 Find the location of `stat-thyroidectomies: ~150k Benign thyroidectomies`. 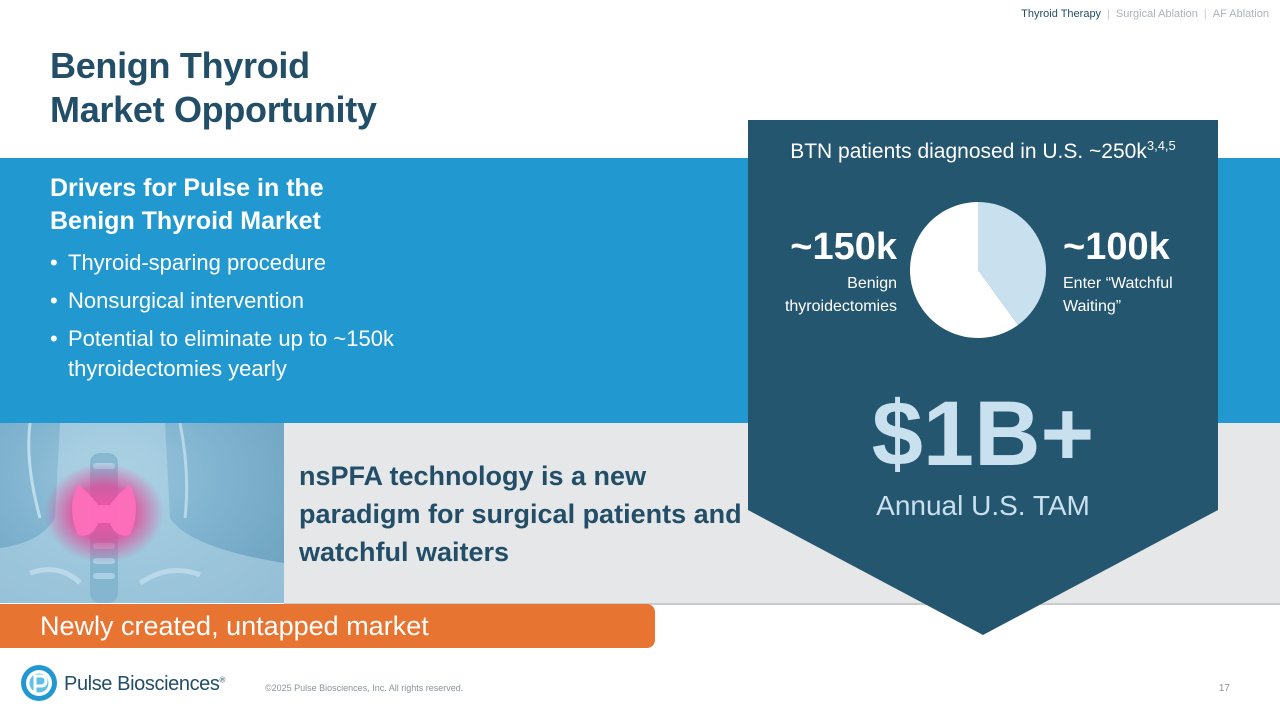

stat-thyroidectomies: ~150k Benign thyroidectomies is located at coordinates (822, 271).